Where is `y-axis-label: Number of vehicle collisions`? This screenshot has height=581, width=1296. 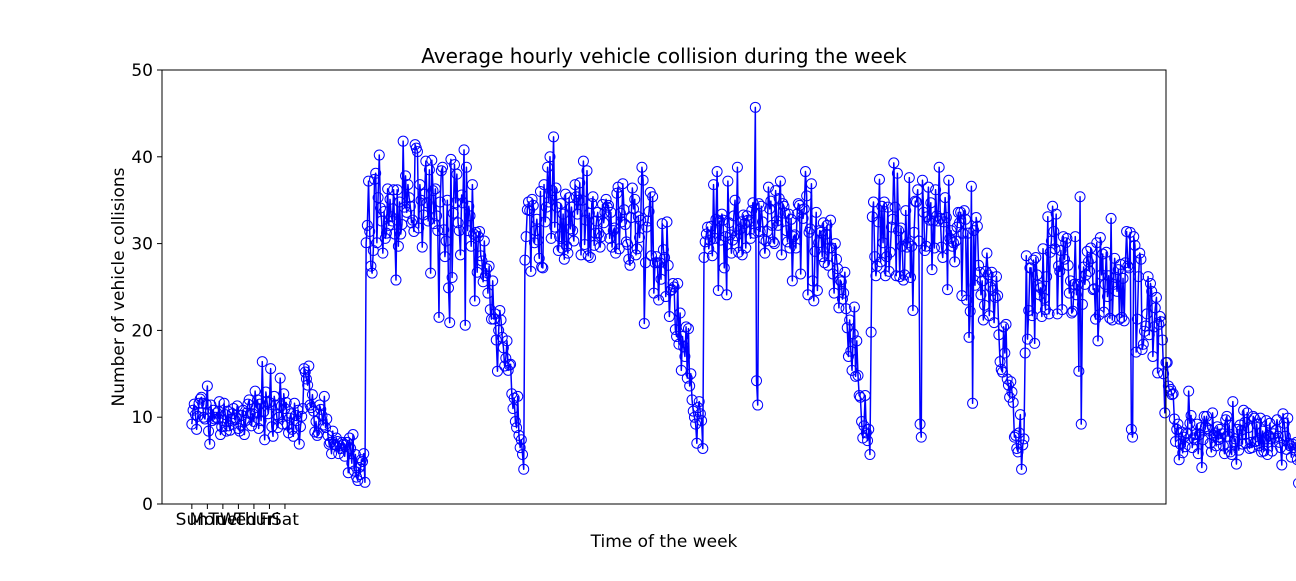
y-axis-label: Number of vehicle collisions is located at coordinates (119, 286).